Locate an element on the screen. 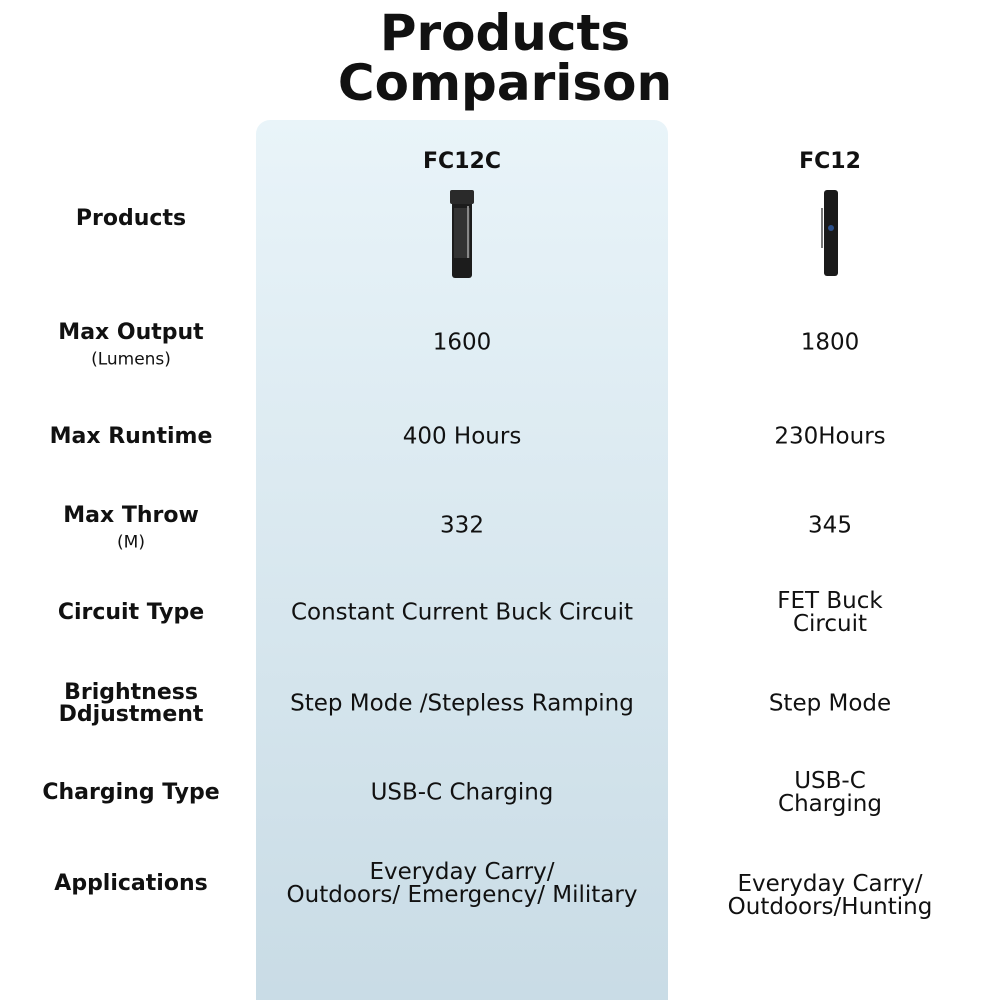  row-unit: (Lumens) is located at coordinates (131, 359).